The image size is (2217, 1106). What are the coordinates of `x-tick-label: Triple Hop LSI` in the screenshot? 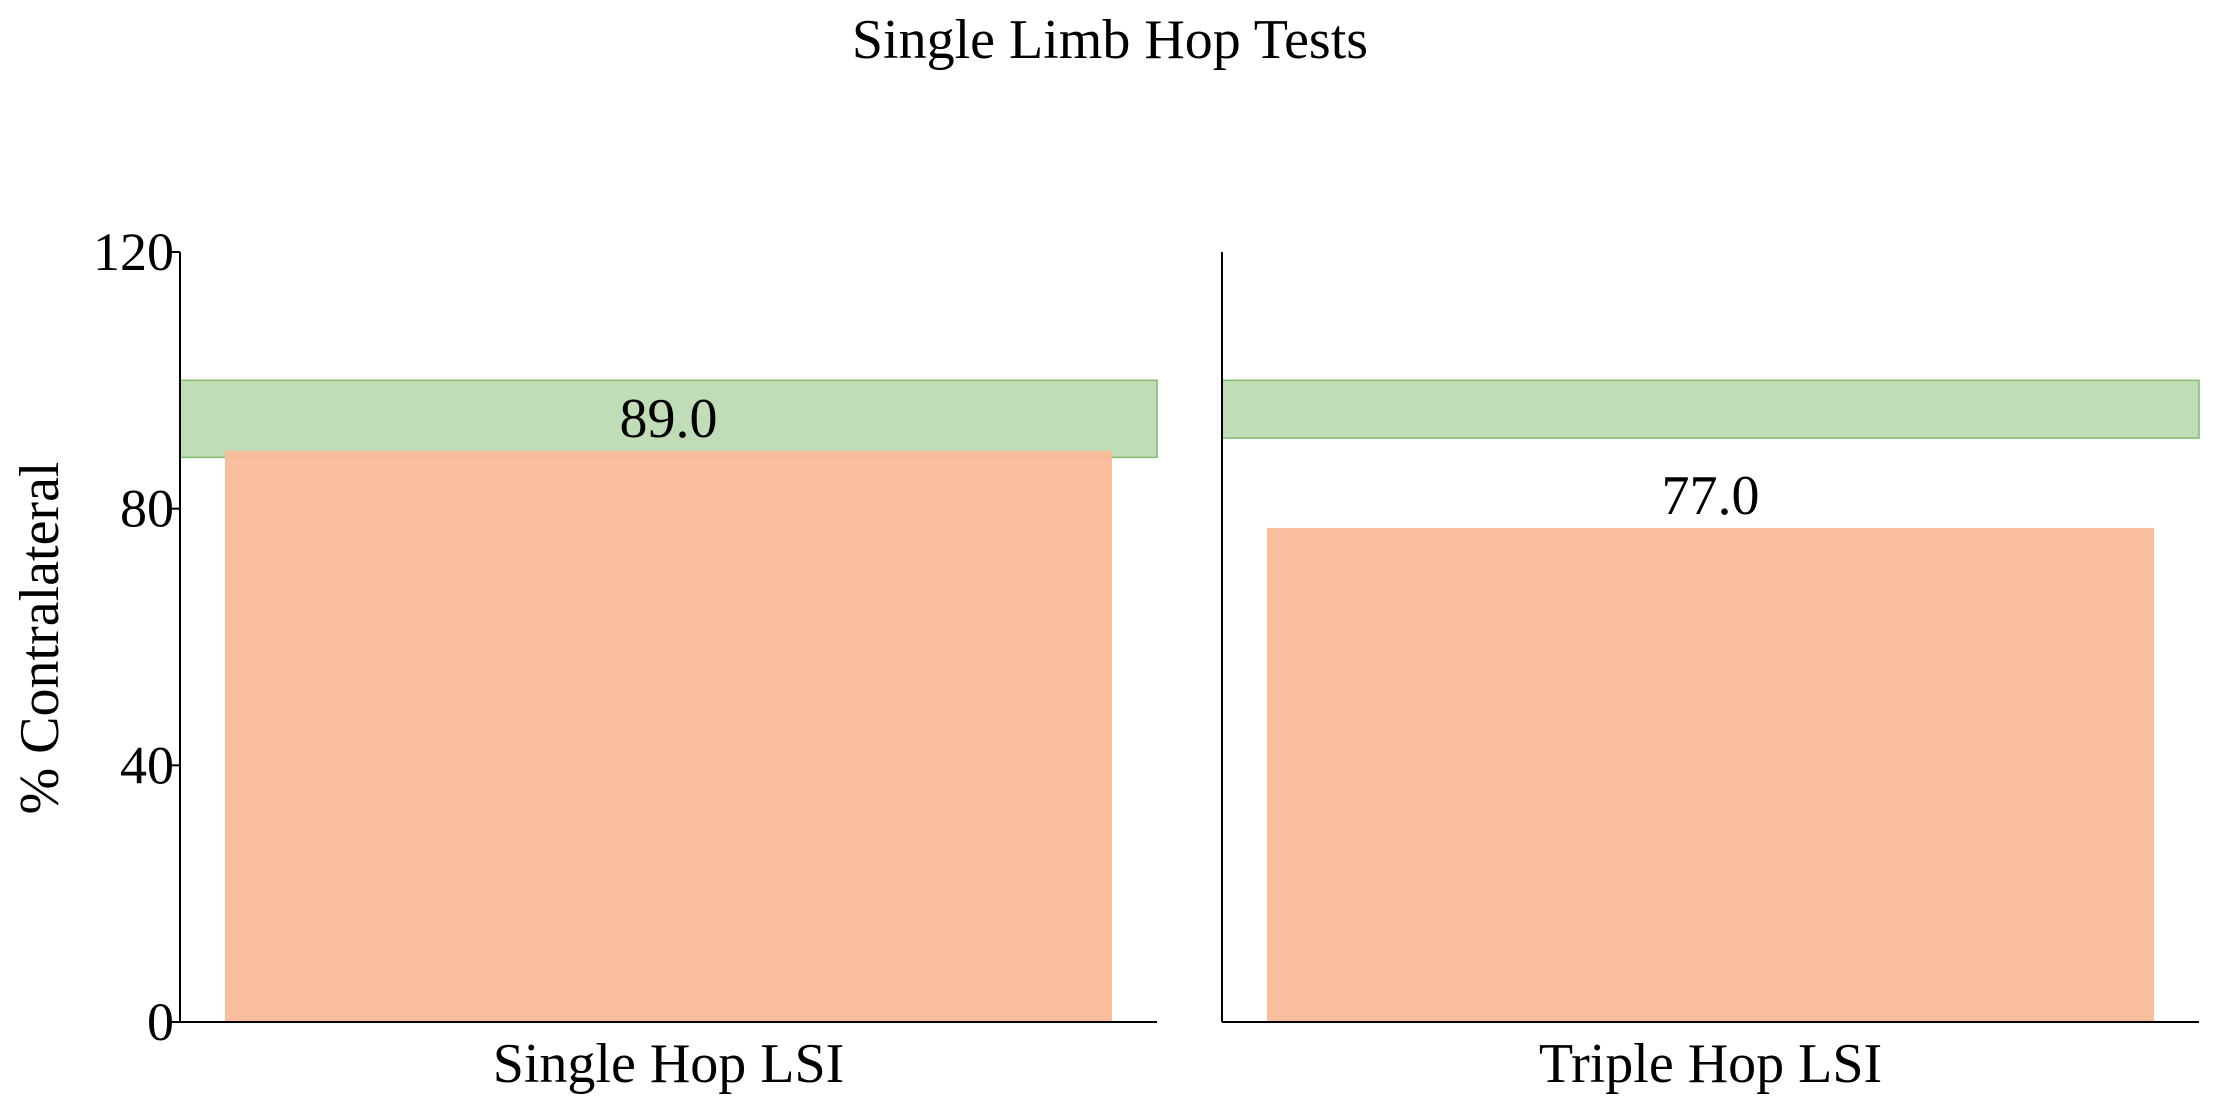 It's located at (1710, 1064).